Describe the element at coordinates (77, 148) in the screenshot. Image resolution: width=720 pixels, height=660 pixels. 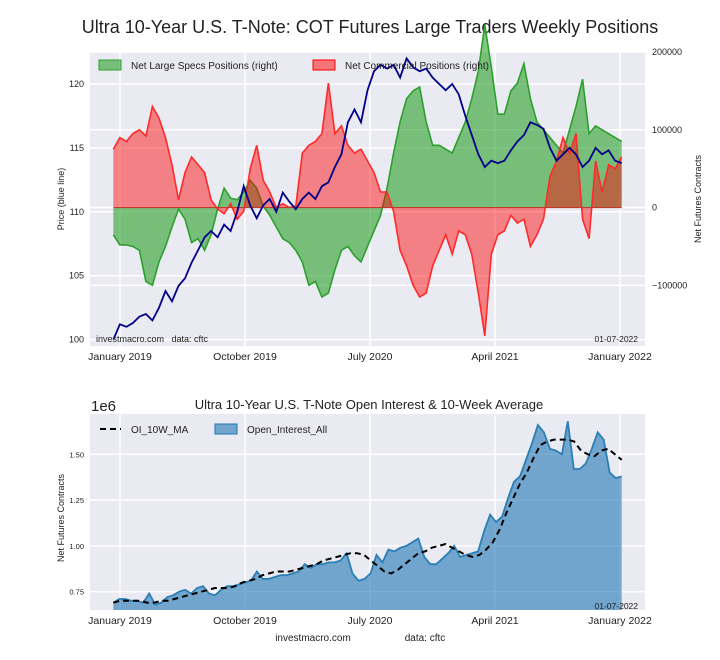
I see `top-left-tick-label: 115` at that location.